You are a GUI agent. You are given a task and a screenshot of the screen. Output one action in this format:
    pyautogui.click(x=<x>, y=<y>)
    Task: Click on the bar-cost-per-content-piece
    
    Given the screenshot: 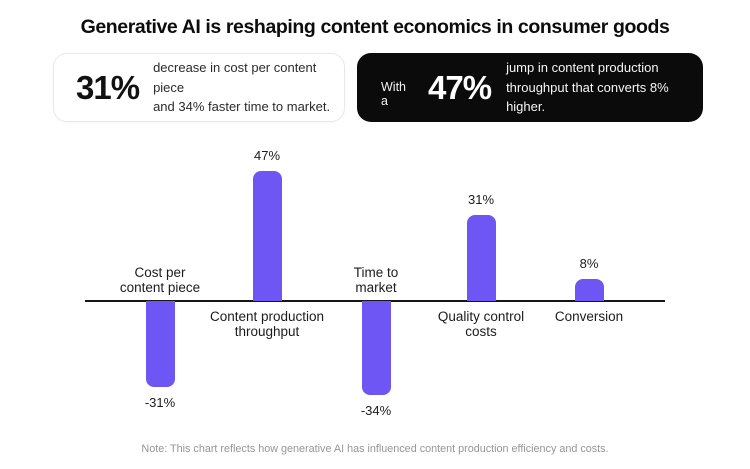 What is the action you would take?
    pyautogui.click(x=160, y=344)
    